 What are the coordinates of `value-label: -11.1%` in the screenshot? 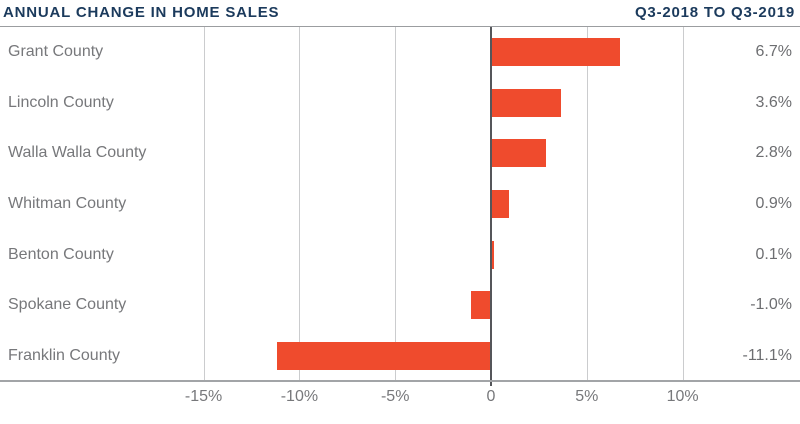 It's located at (767, 355).